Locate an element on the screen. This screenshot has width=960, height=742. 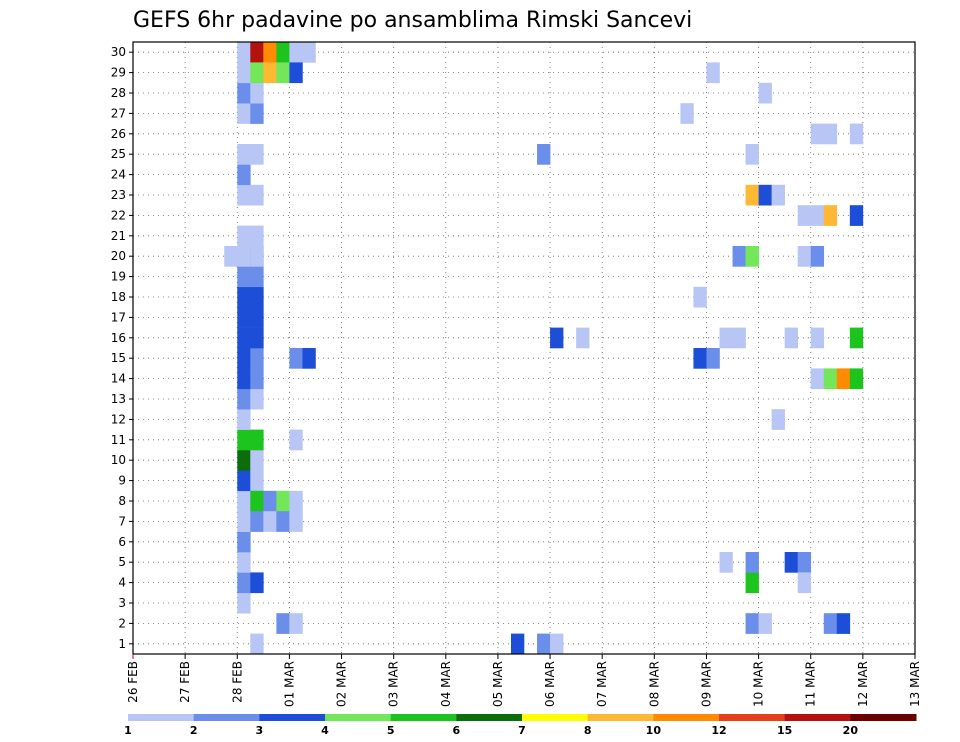
x-tick-label: 04 MAR is located at coordinates (446, 684).